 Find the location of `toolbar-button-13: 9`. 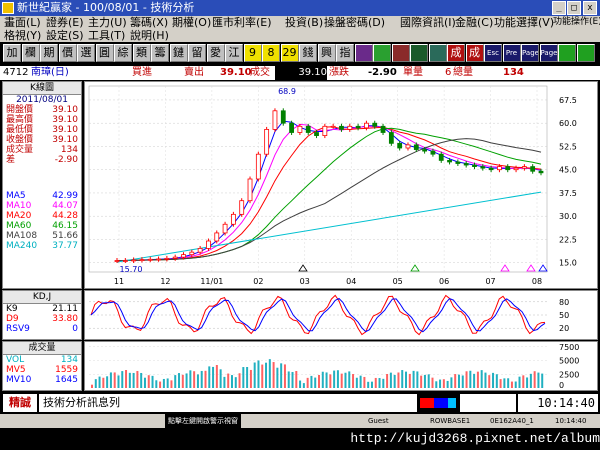

toolbar-button-13: 9 is located at coordinates (252, 53).